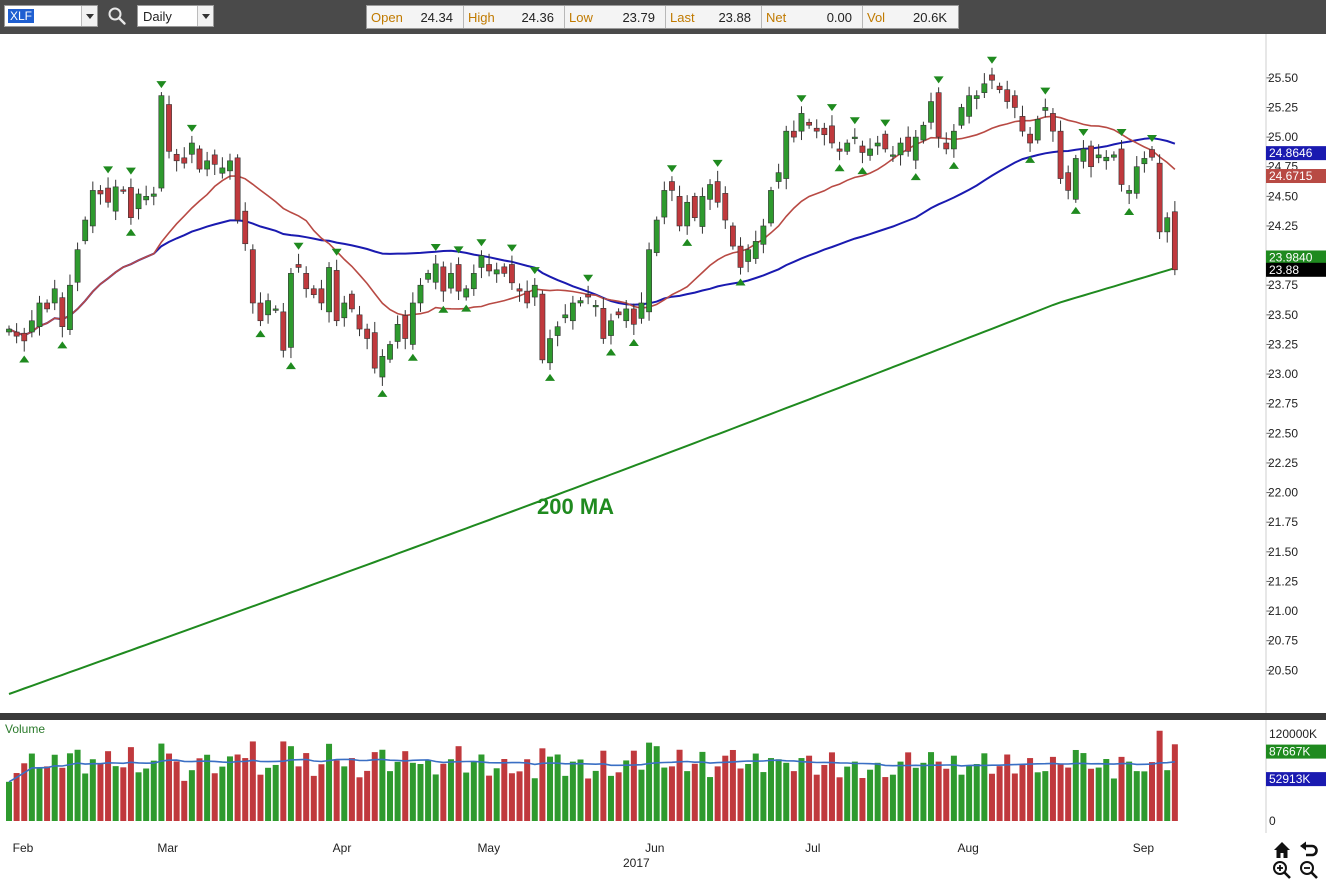  I want to click on ma200-annotation: 200 MA, so click(575, 506).